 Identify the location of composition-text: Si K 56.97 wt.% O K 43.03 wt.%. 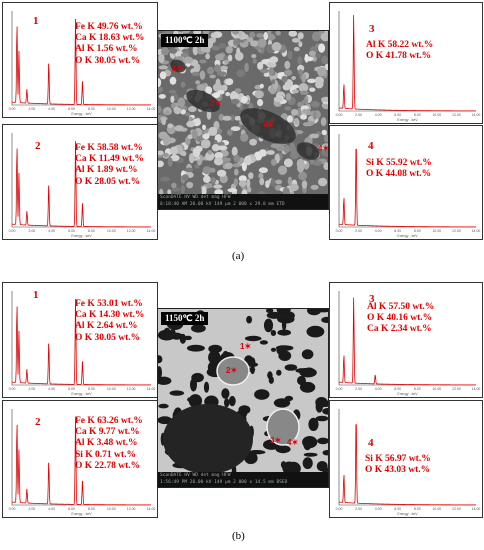
(398, 465).